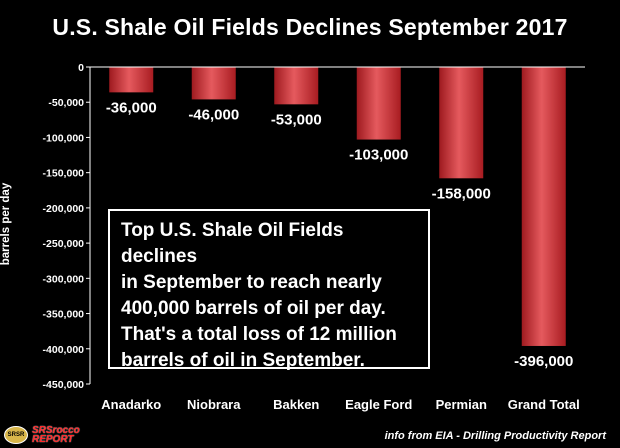 Image resolution: width=620 pixels, height=448 pixels. I want to click on y-tick-label: -200,000, so click(64, 209).